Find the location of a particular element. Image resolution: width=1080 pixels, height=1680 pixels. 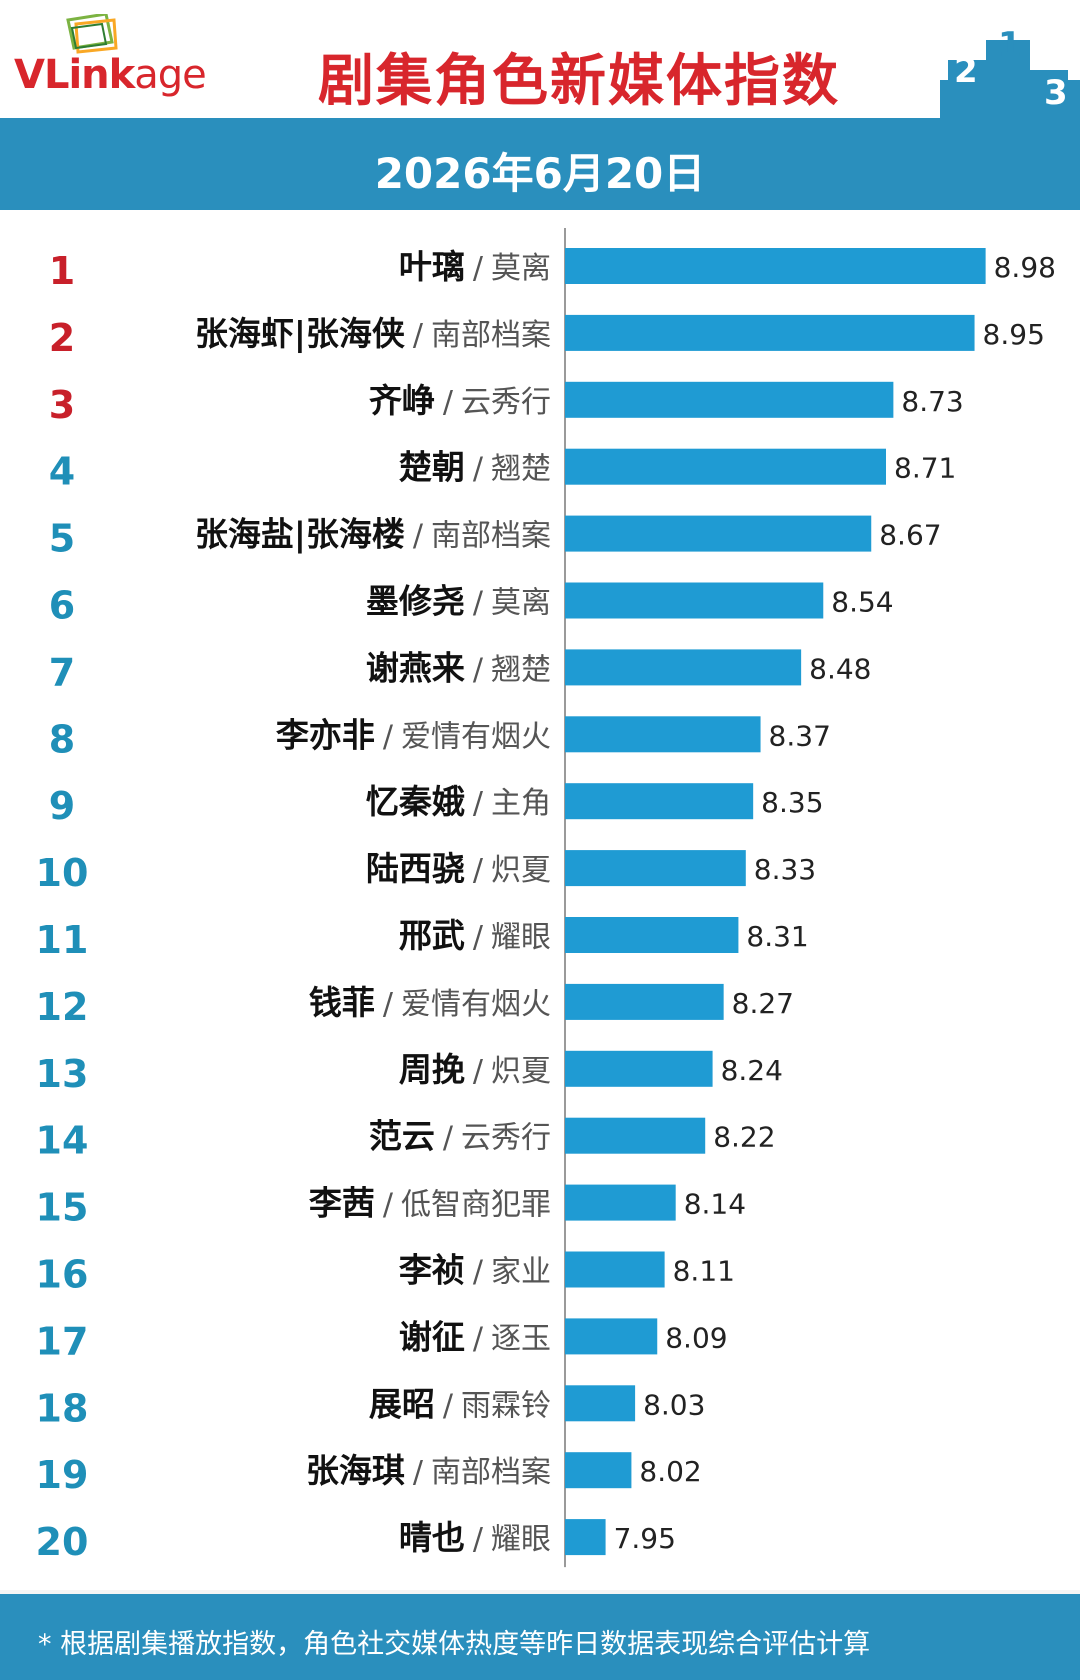

rank-number: 3 is located at coordinates (62, 405).